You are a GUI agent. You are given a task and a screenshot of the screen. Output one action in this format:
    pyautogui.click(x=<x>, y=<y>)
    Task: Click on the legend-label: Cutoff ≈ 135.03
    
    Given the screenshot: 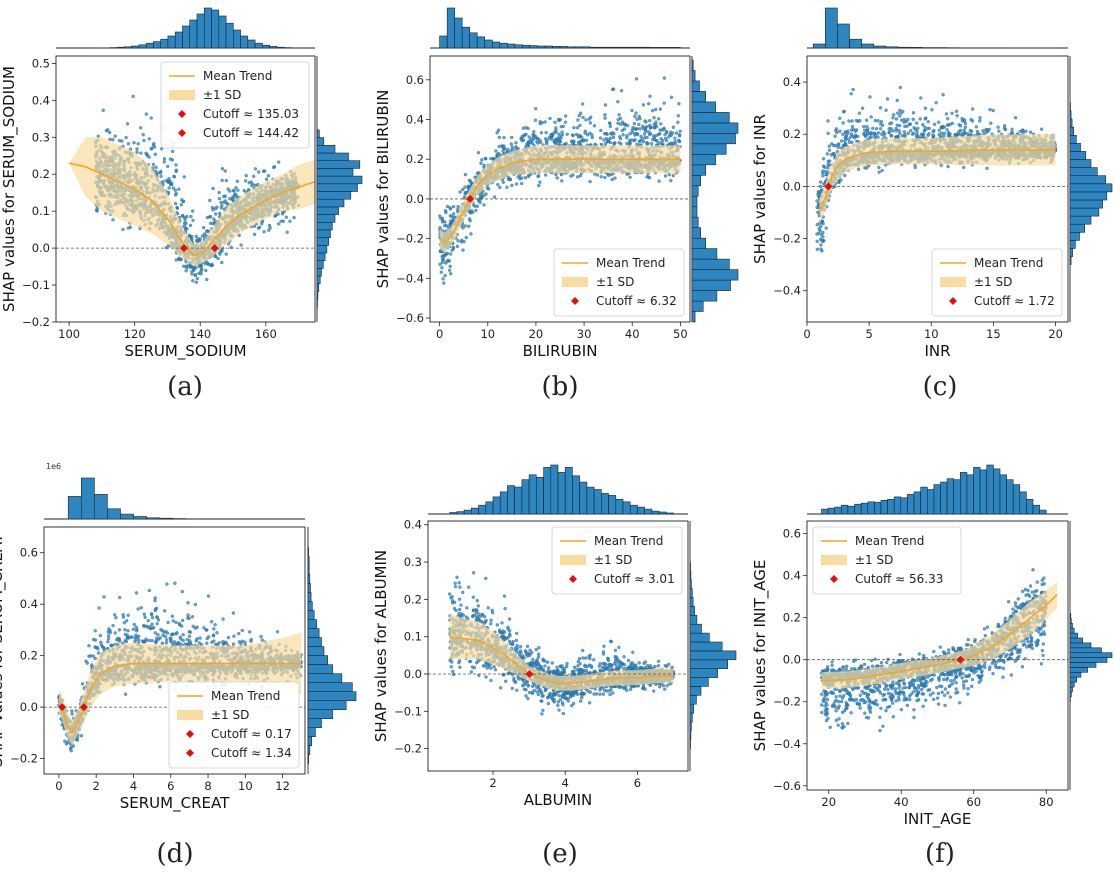 What is the action you would take?
    pyautogui.click(x=251, y=114)
    